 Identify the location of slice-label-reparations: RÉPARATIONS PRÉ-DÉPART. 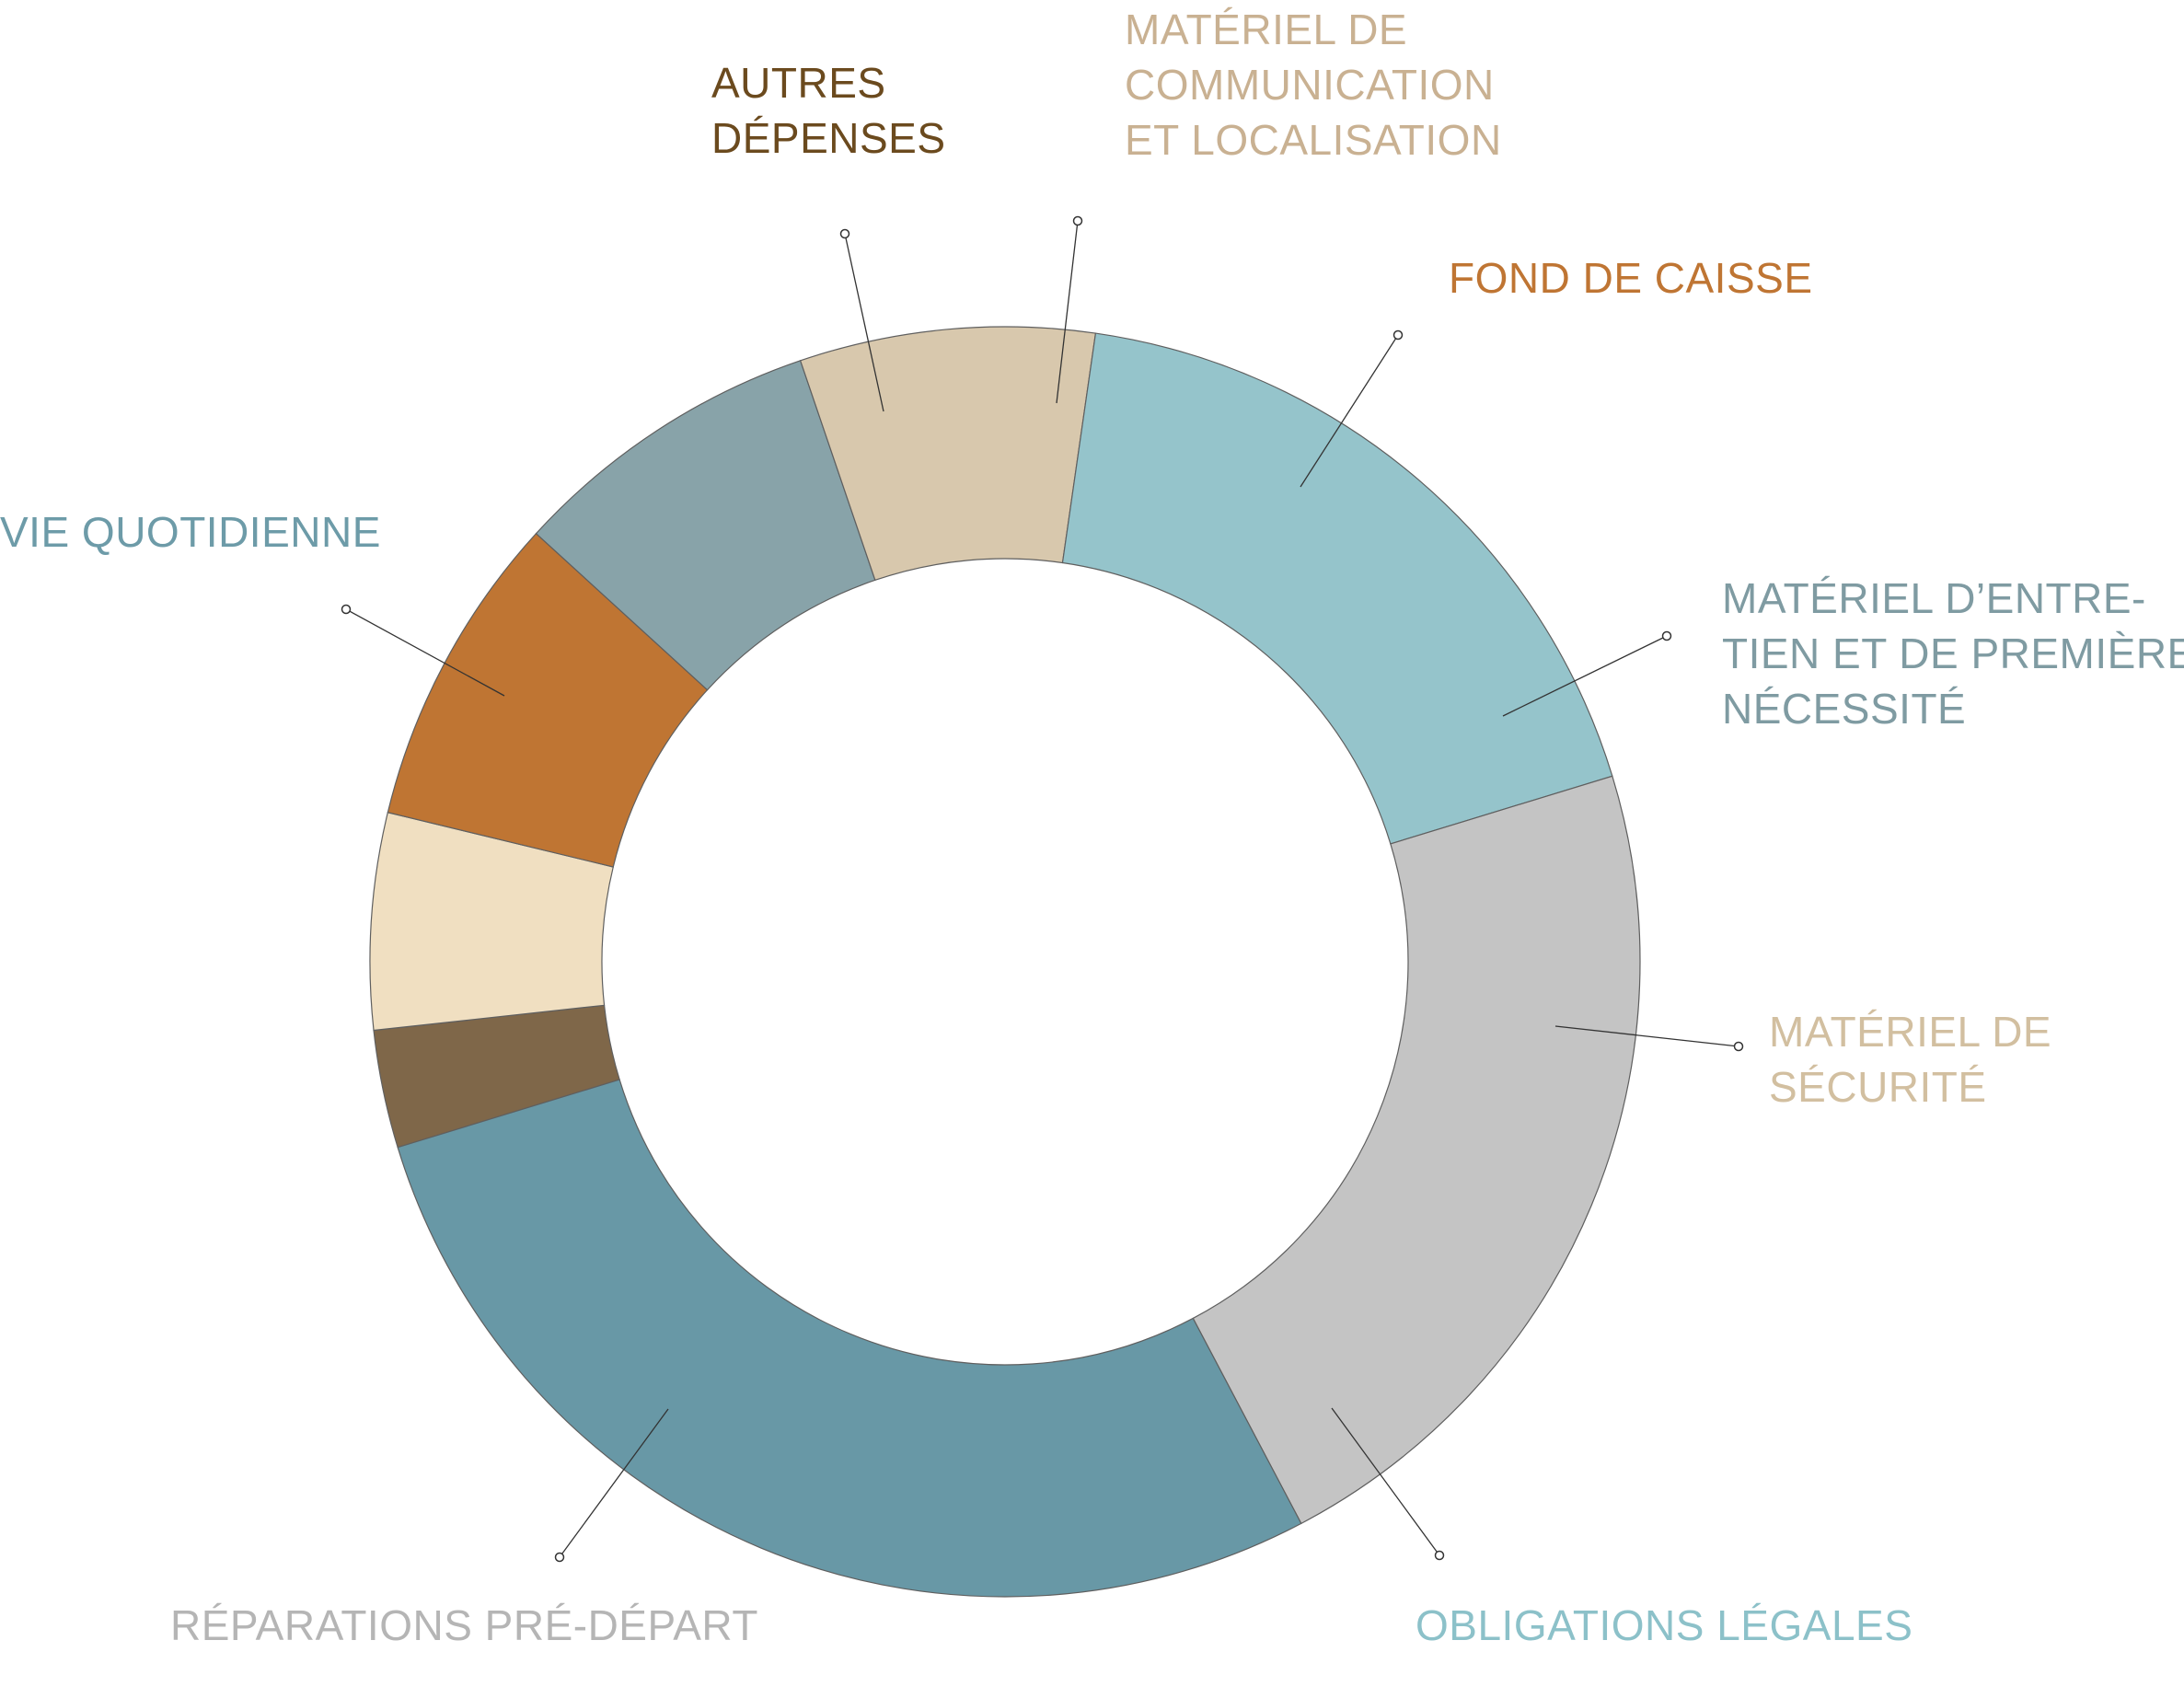
(464, 1625).